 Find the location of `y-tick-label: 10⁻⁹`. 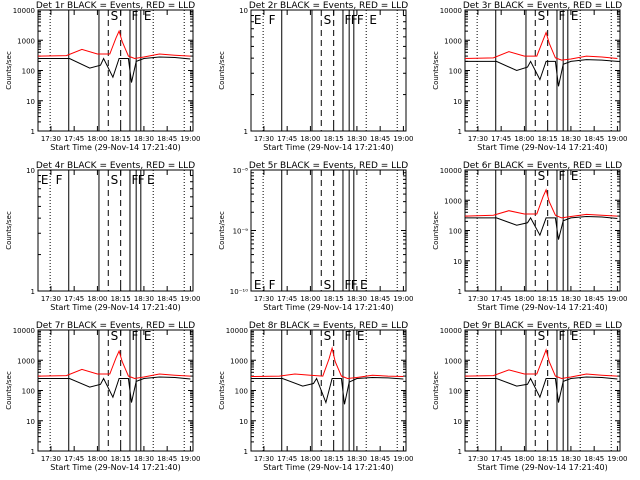

y-tick-label: 10⁻⁹ is located at coordinates (241, 232).